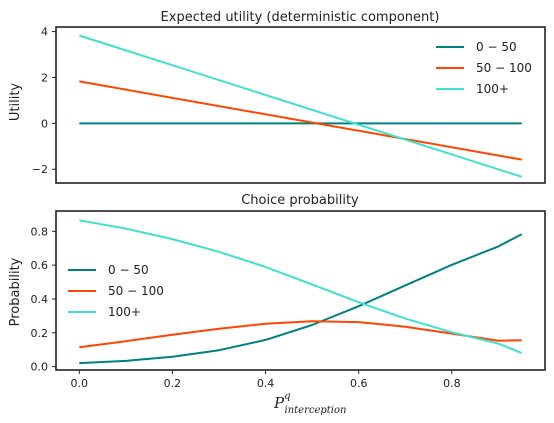 The width and height of the screenshot is (554, 423). Describe the element at coordinates (173, 383) in the screenshot. I see `x-tick-label: 0.2` at that location.